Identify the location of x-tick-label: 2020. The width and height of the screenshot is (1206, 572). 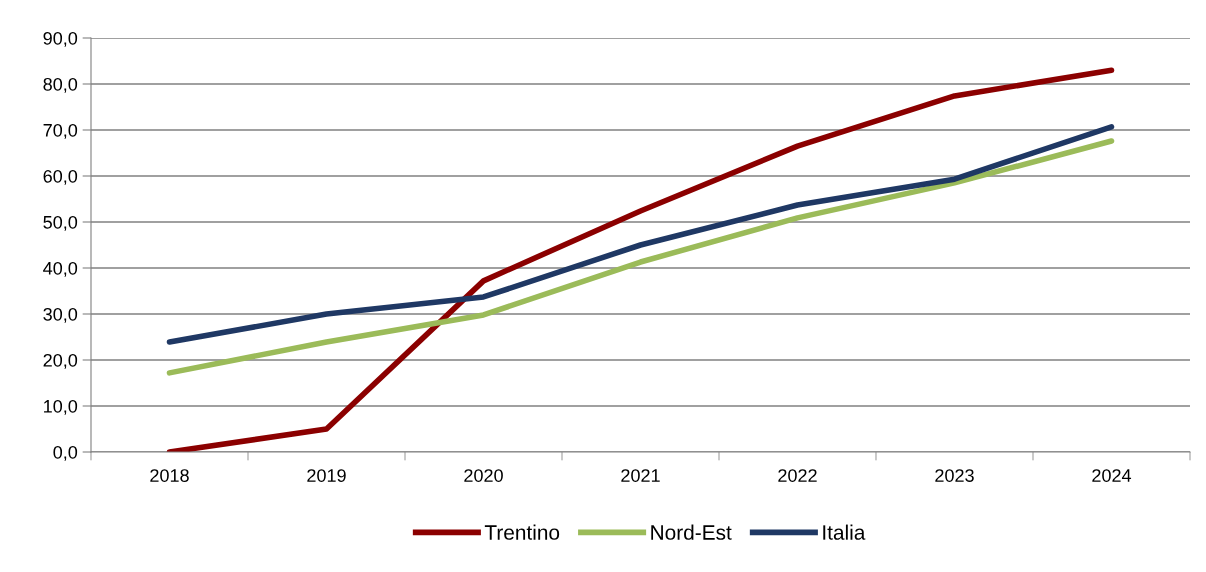
(483, 475).